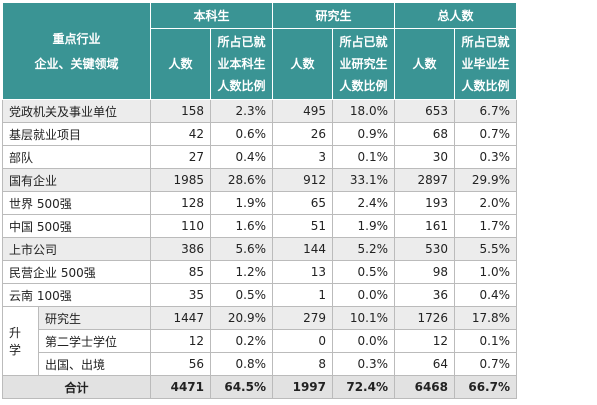 The image size is (597, 405). Describe the element at coordinates (241, 134) in the screenshot. I see `cell: 0.6%` at that location.